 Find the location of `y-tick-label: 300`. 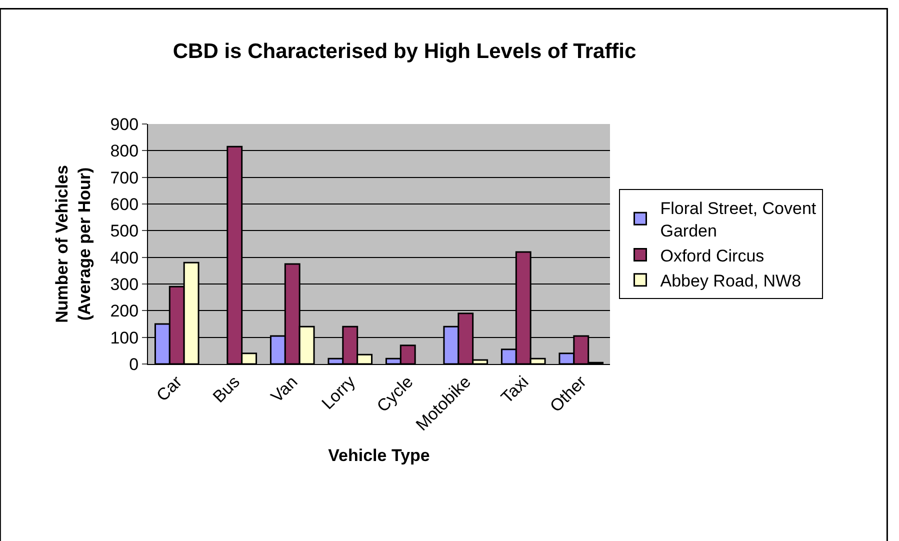

y-tick-label: 300 is located at coordinates (124, 284).